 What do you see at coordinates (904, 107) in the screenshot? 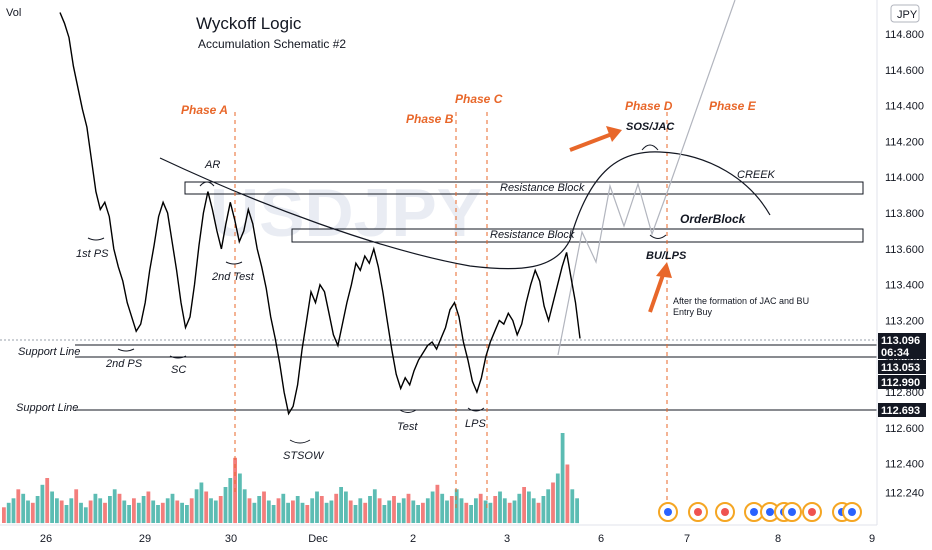
I see `price-tick-label: 114.400` at bounding box center [904, 107].